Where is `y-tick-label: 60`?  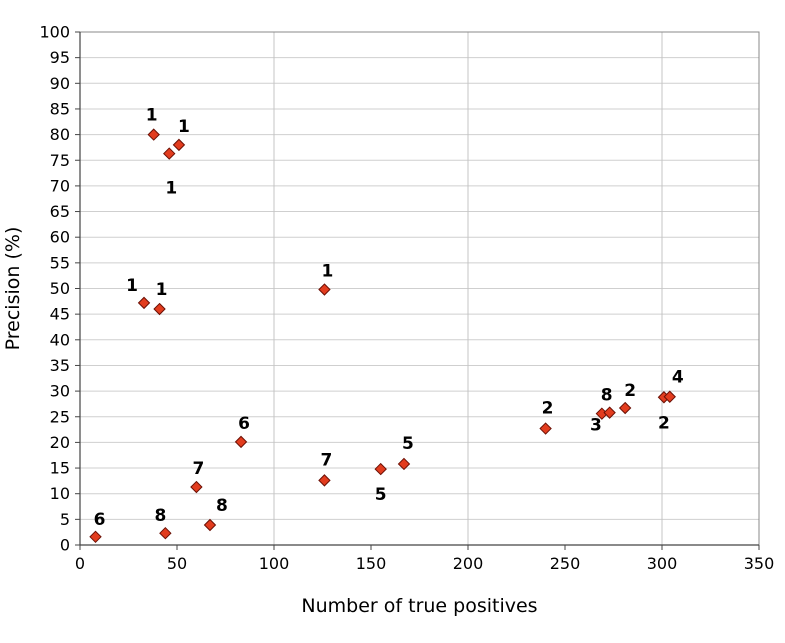 y-tick-label: 60 is located at coordinates (60, 237).